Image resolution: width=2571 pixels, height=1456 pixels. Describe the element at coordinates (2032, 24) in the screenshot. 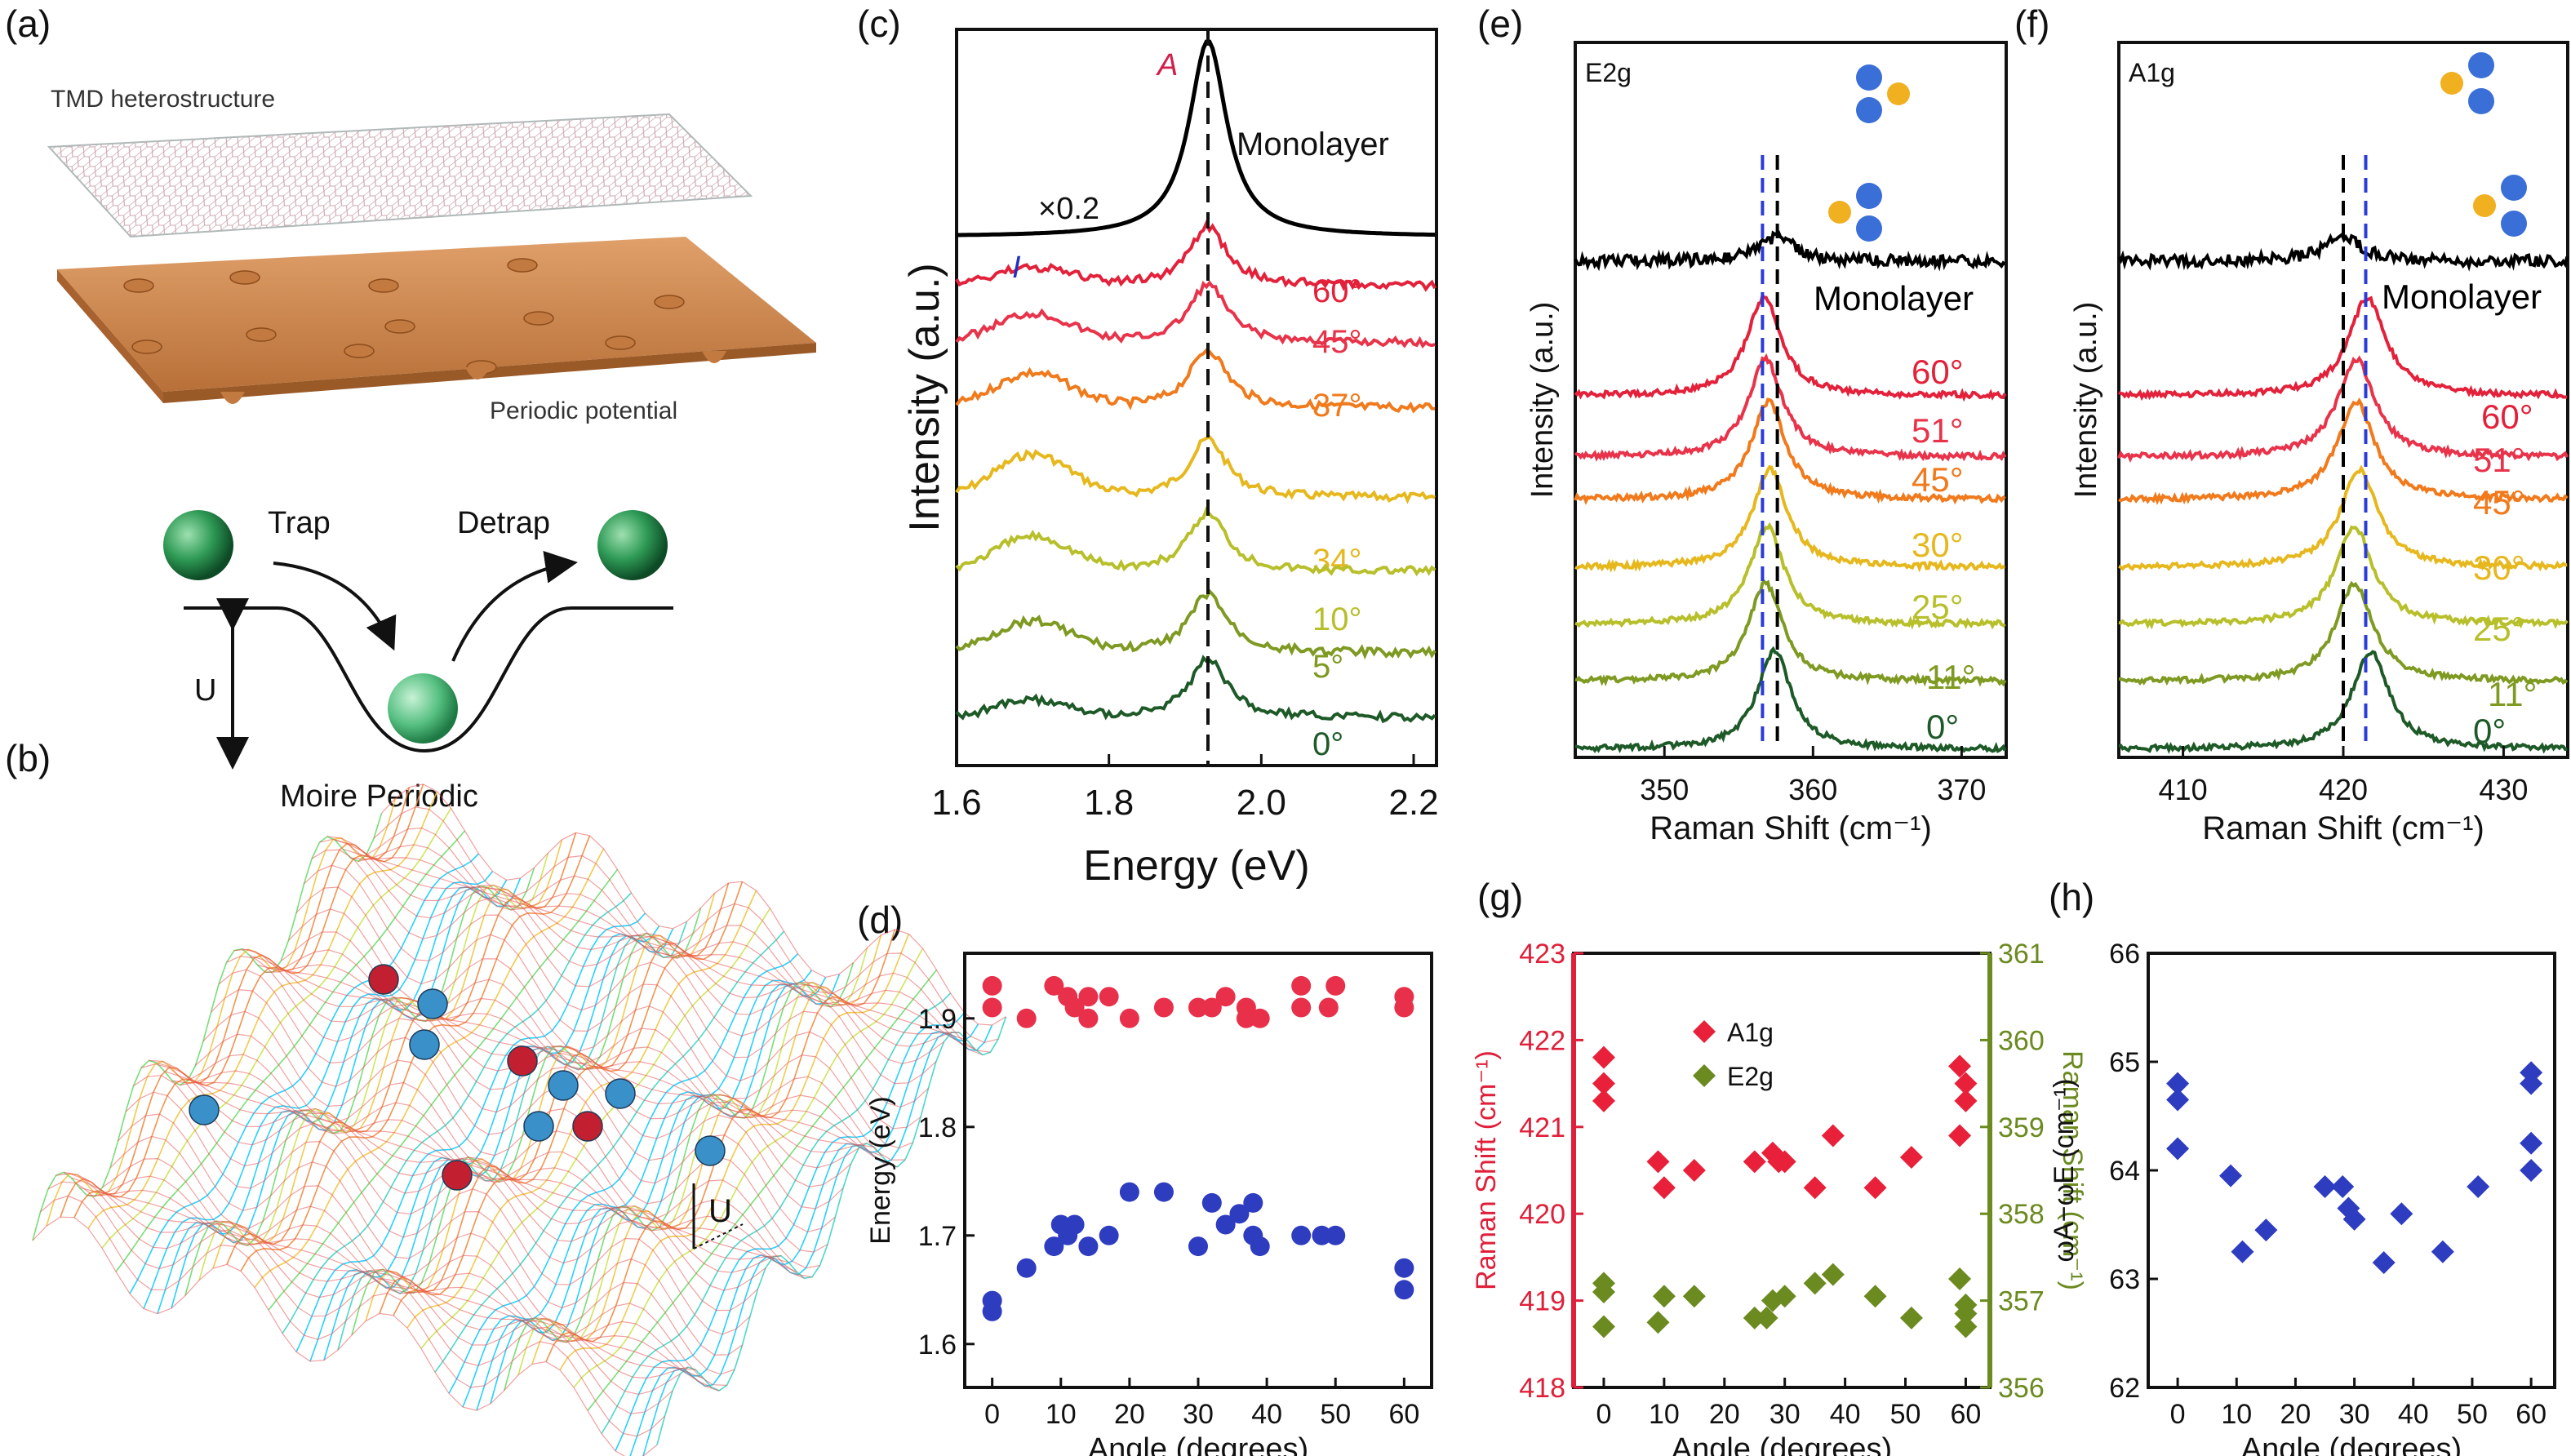

I see `panel-label-f: (f)` at that location.